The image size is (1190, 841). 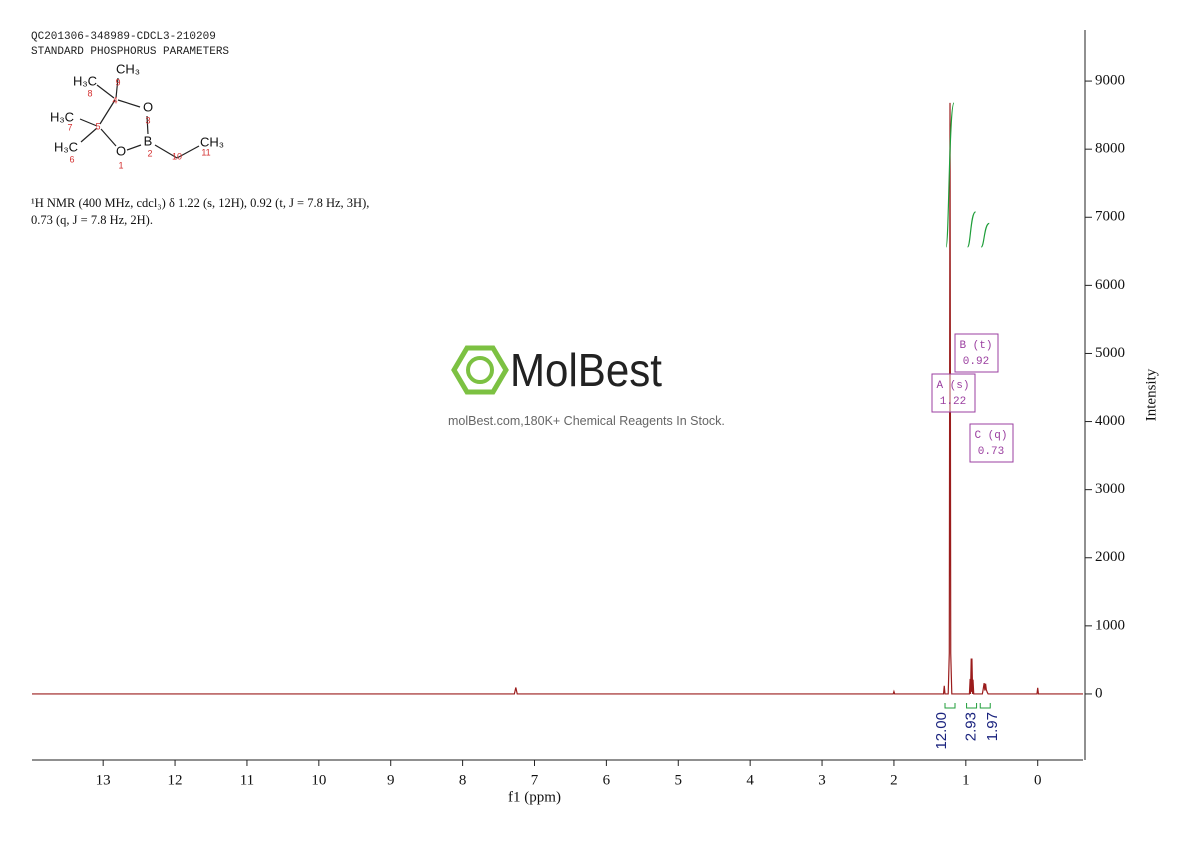 What do you see at coordinates (1110, 81) in the screenshot?
I see `y-tick-label: 9000` at bounding box center [1110, 81].